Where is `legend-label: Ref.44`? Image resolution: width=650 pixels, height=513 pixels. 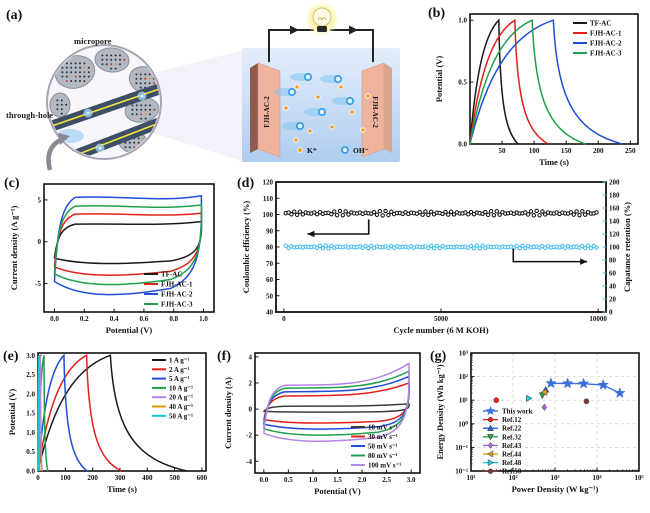 legend-label: Ref.44 is located at coordinates (512, 455).